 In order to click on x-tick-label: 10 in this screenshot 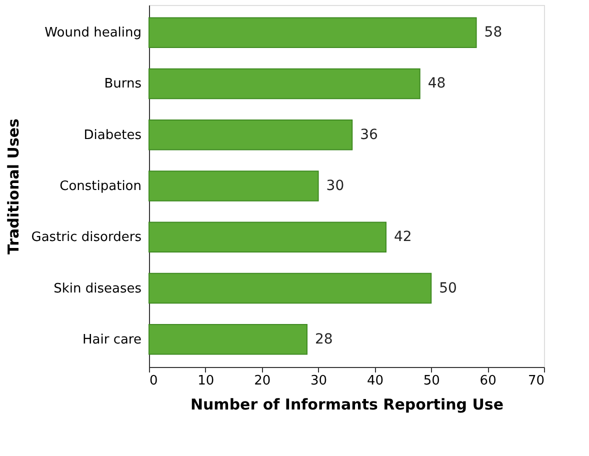, I will do `click(206, 381)`.